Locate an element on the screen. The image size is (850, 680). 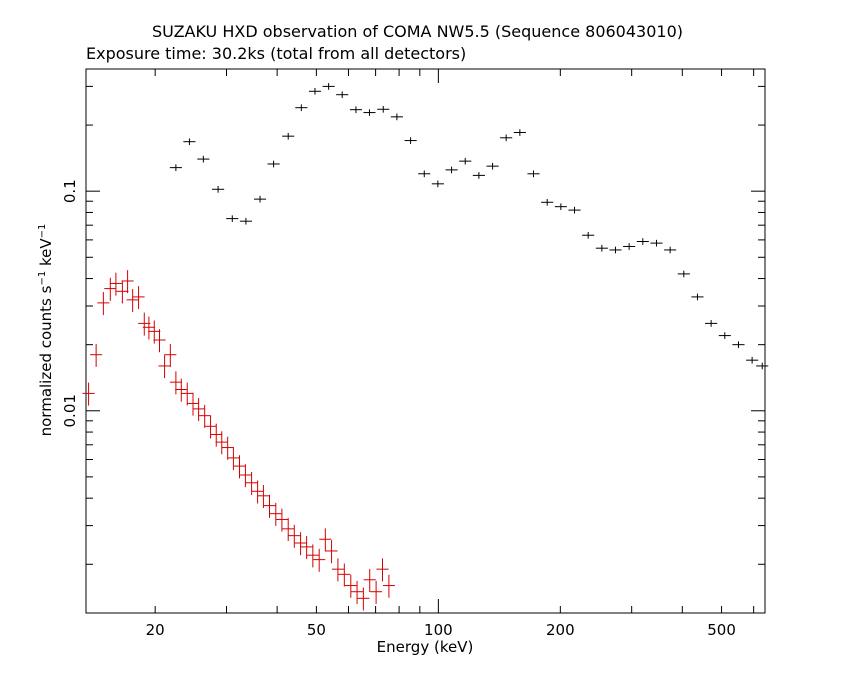
x-tick-label: 20 is located at coordinates (155, 630).